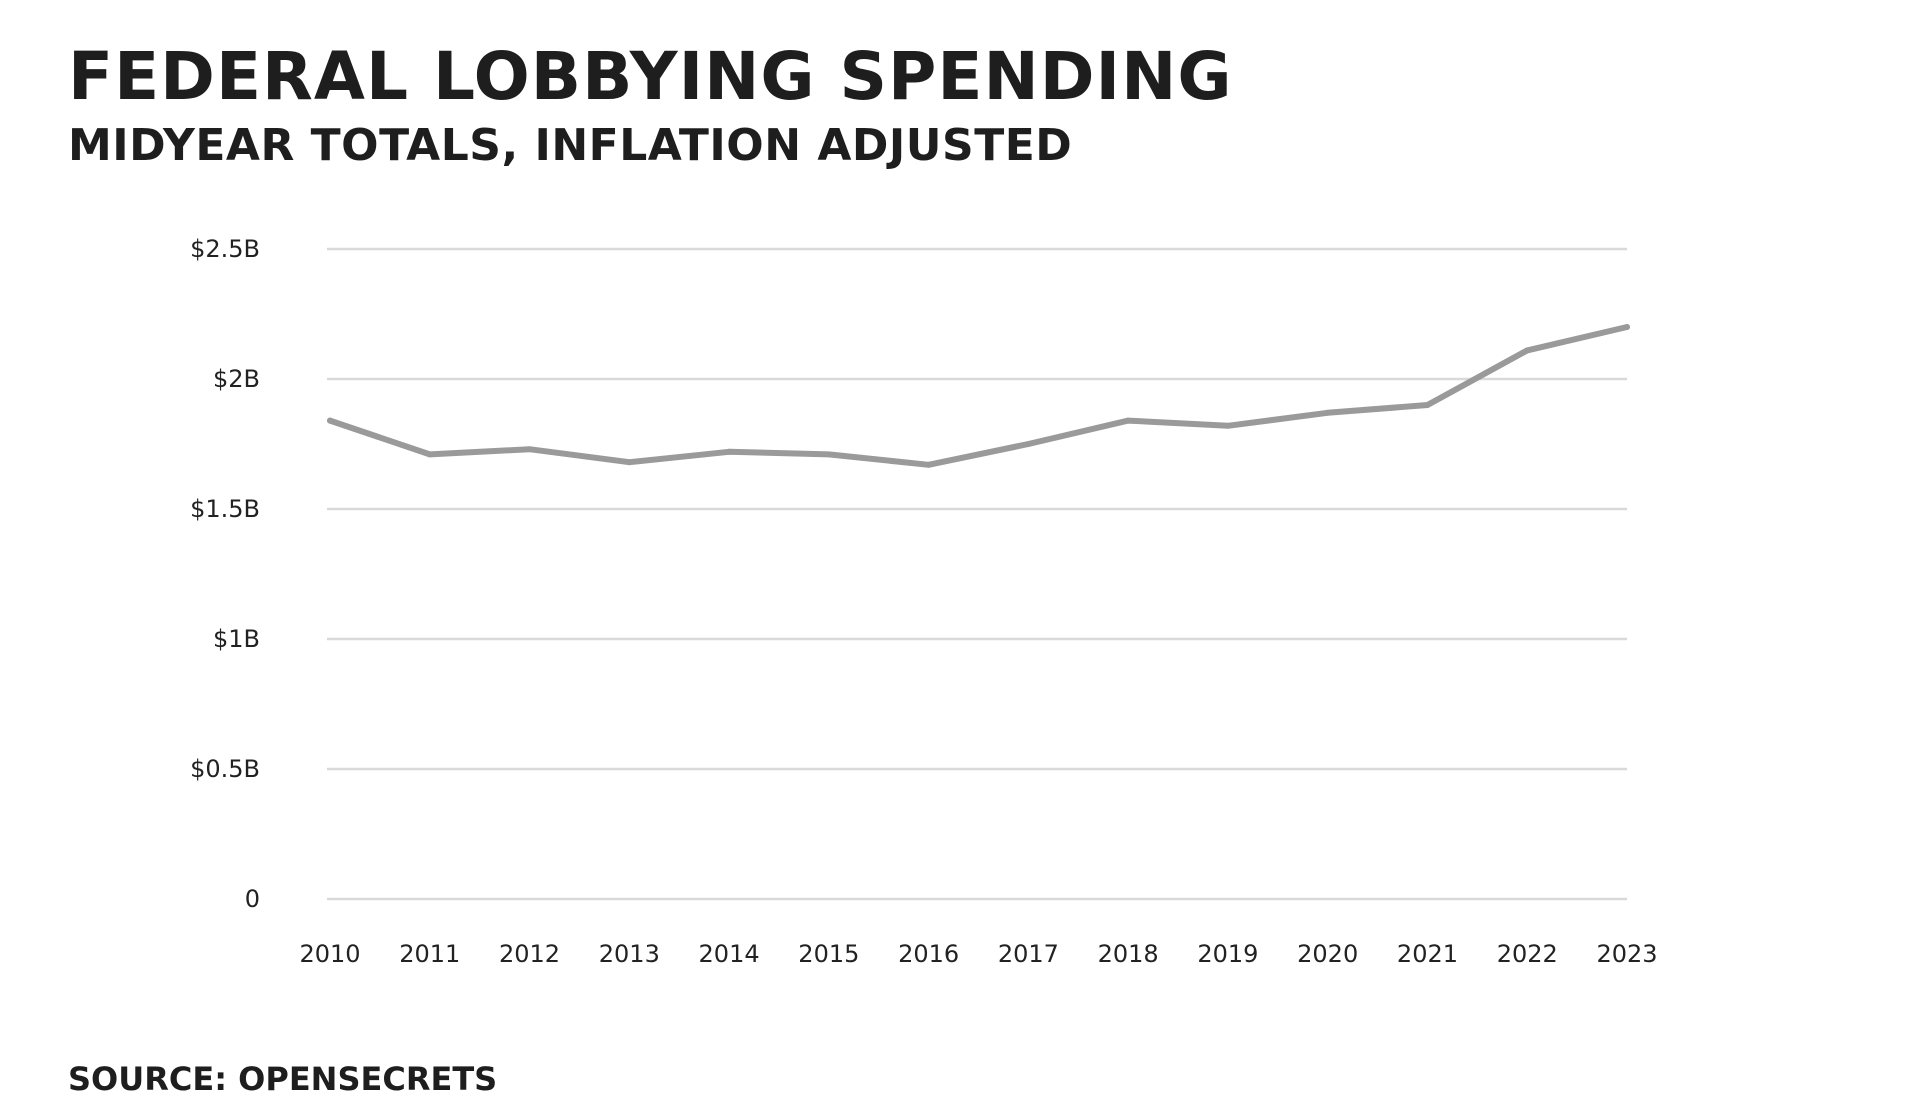  I want to click on y-tick-label: $2B, so click(236, 379).